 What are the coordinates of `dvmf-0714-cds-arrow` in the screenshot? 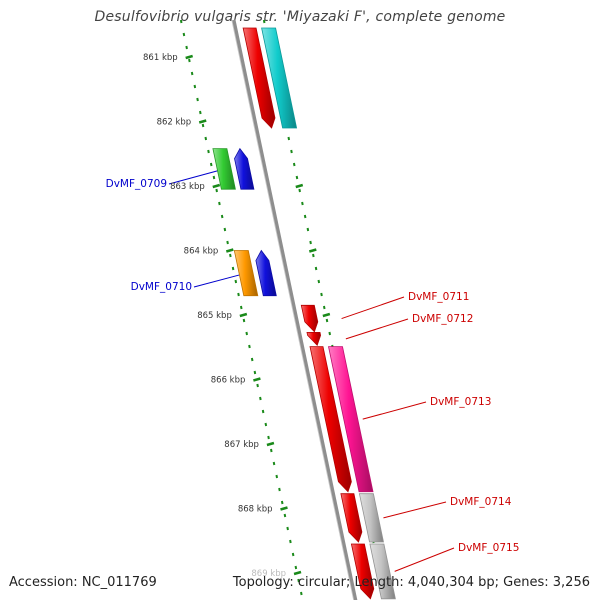 It's located at (351, 518).